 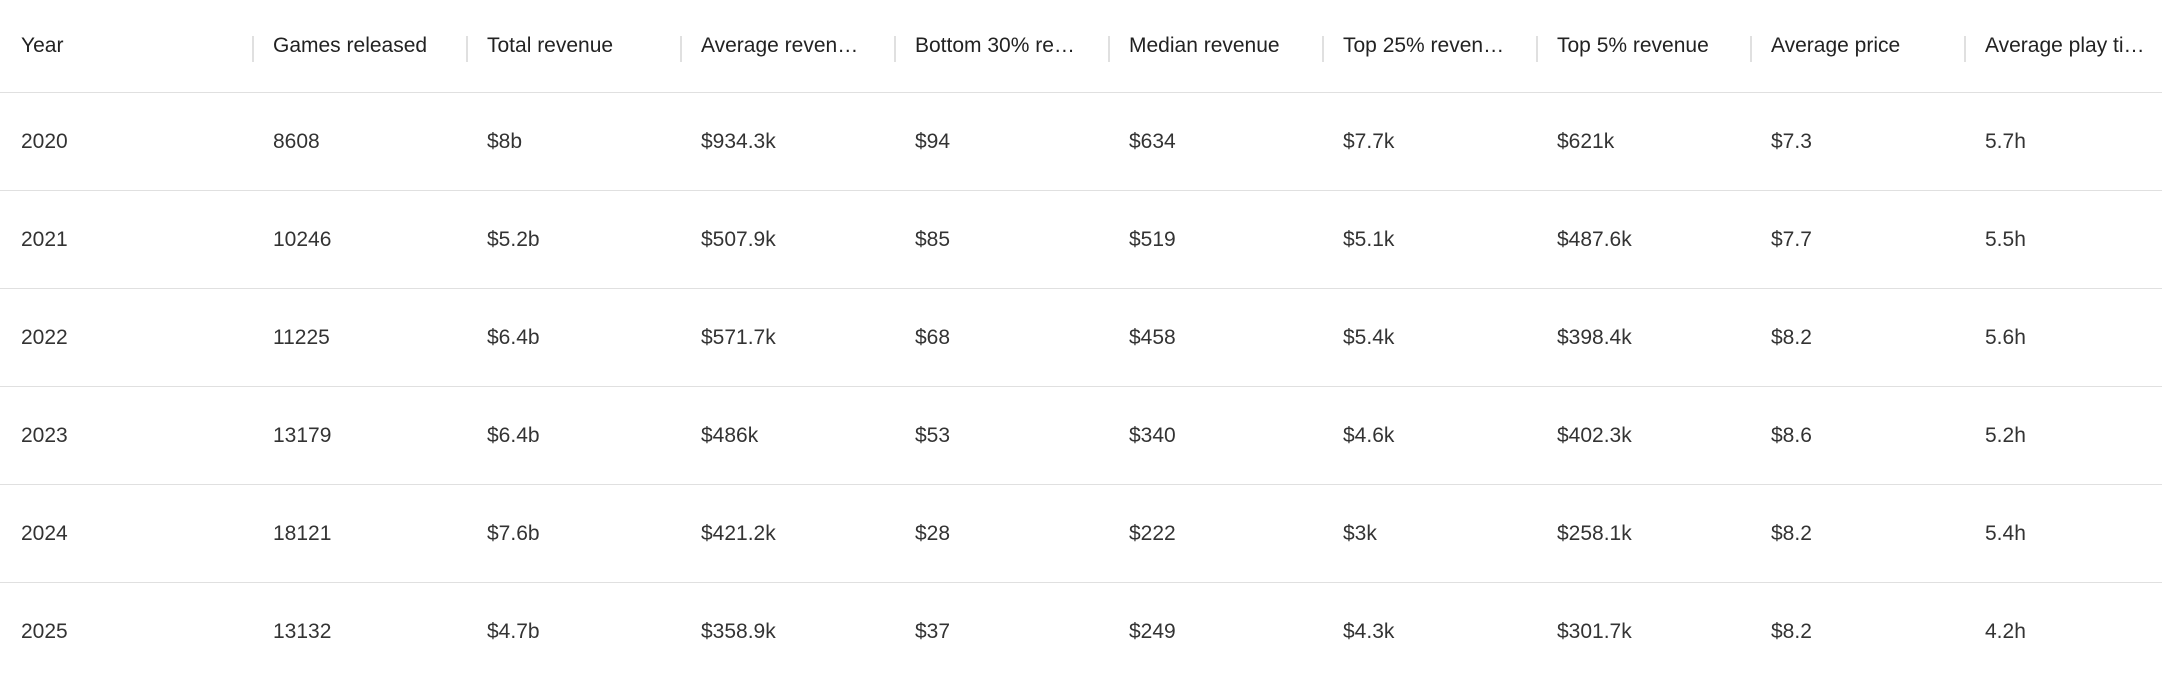 I want to click on table-cell: $934.3k, so click(x=738, y=141).